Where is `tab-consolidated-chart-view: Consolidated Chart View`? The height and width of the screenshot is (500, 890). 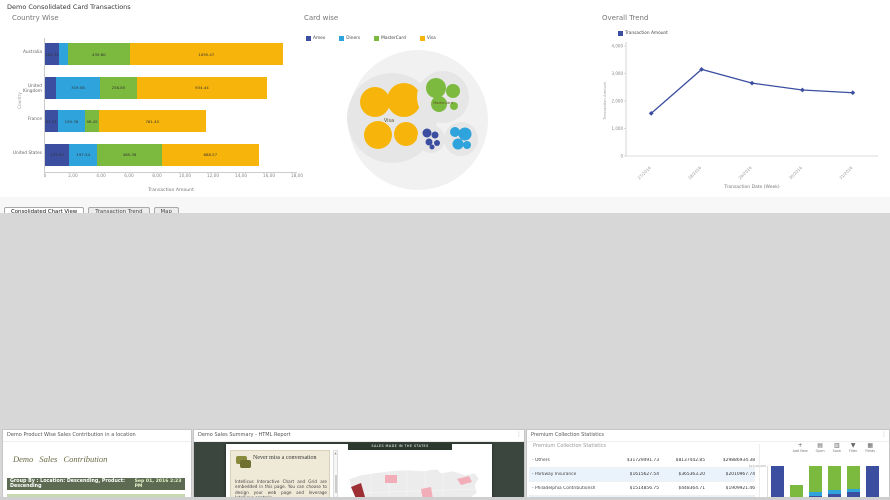 tab-consolidated-chart-view: Consolidated Chart View is located at coordinates (44, 212).